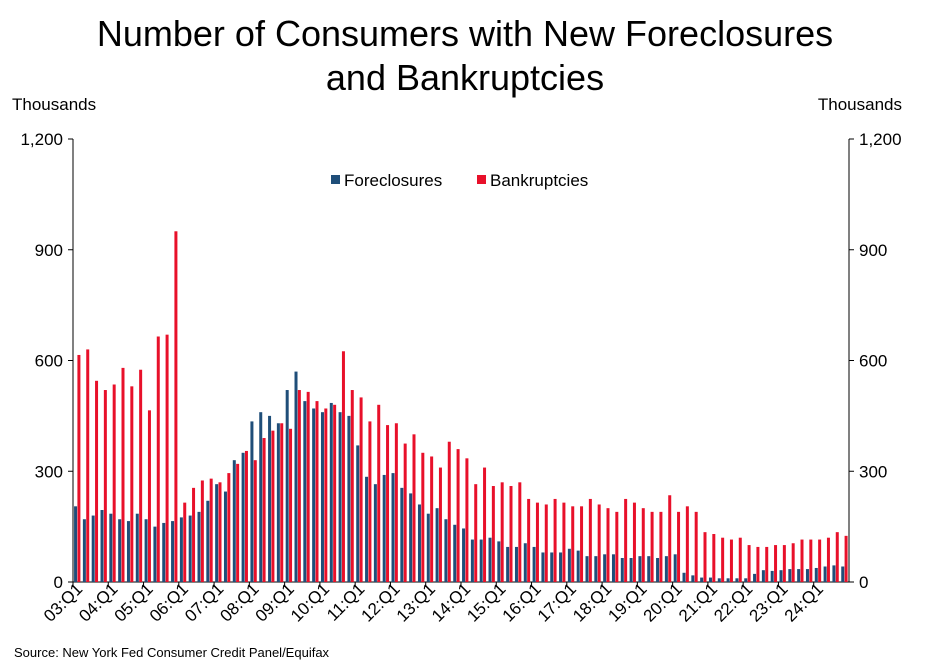 The width and height of the screenshot is (930, 668). Describe the element at coordinates (486, 602) in the screenshot. I see `x-tick-label: 15:Q1` at that location.